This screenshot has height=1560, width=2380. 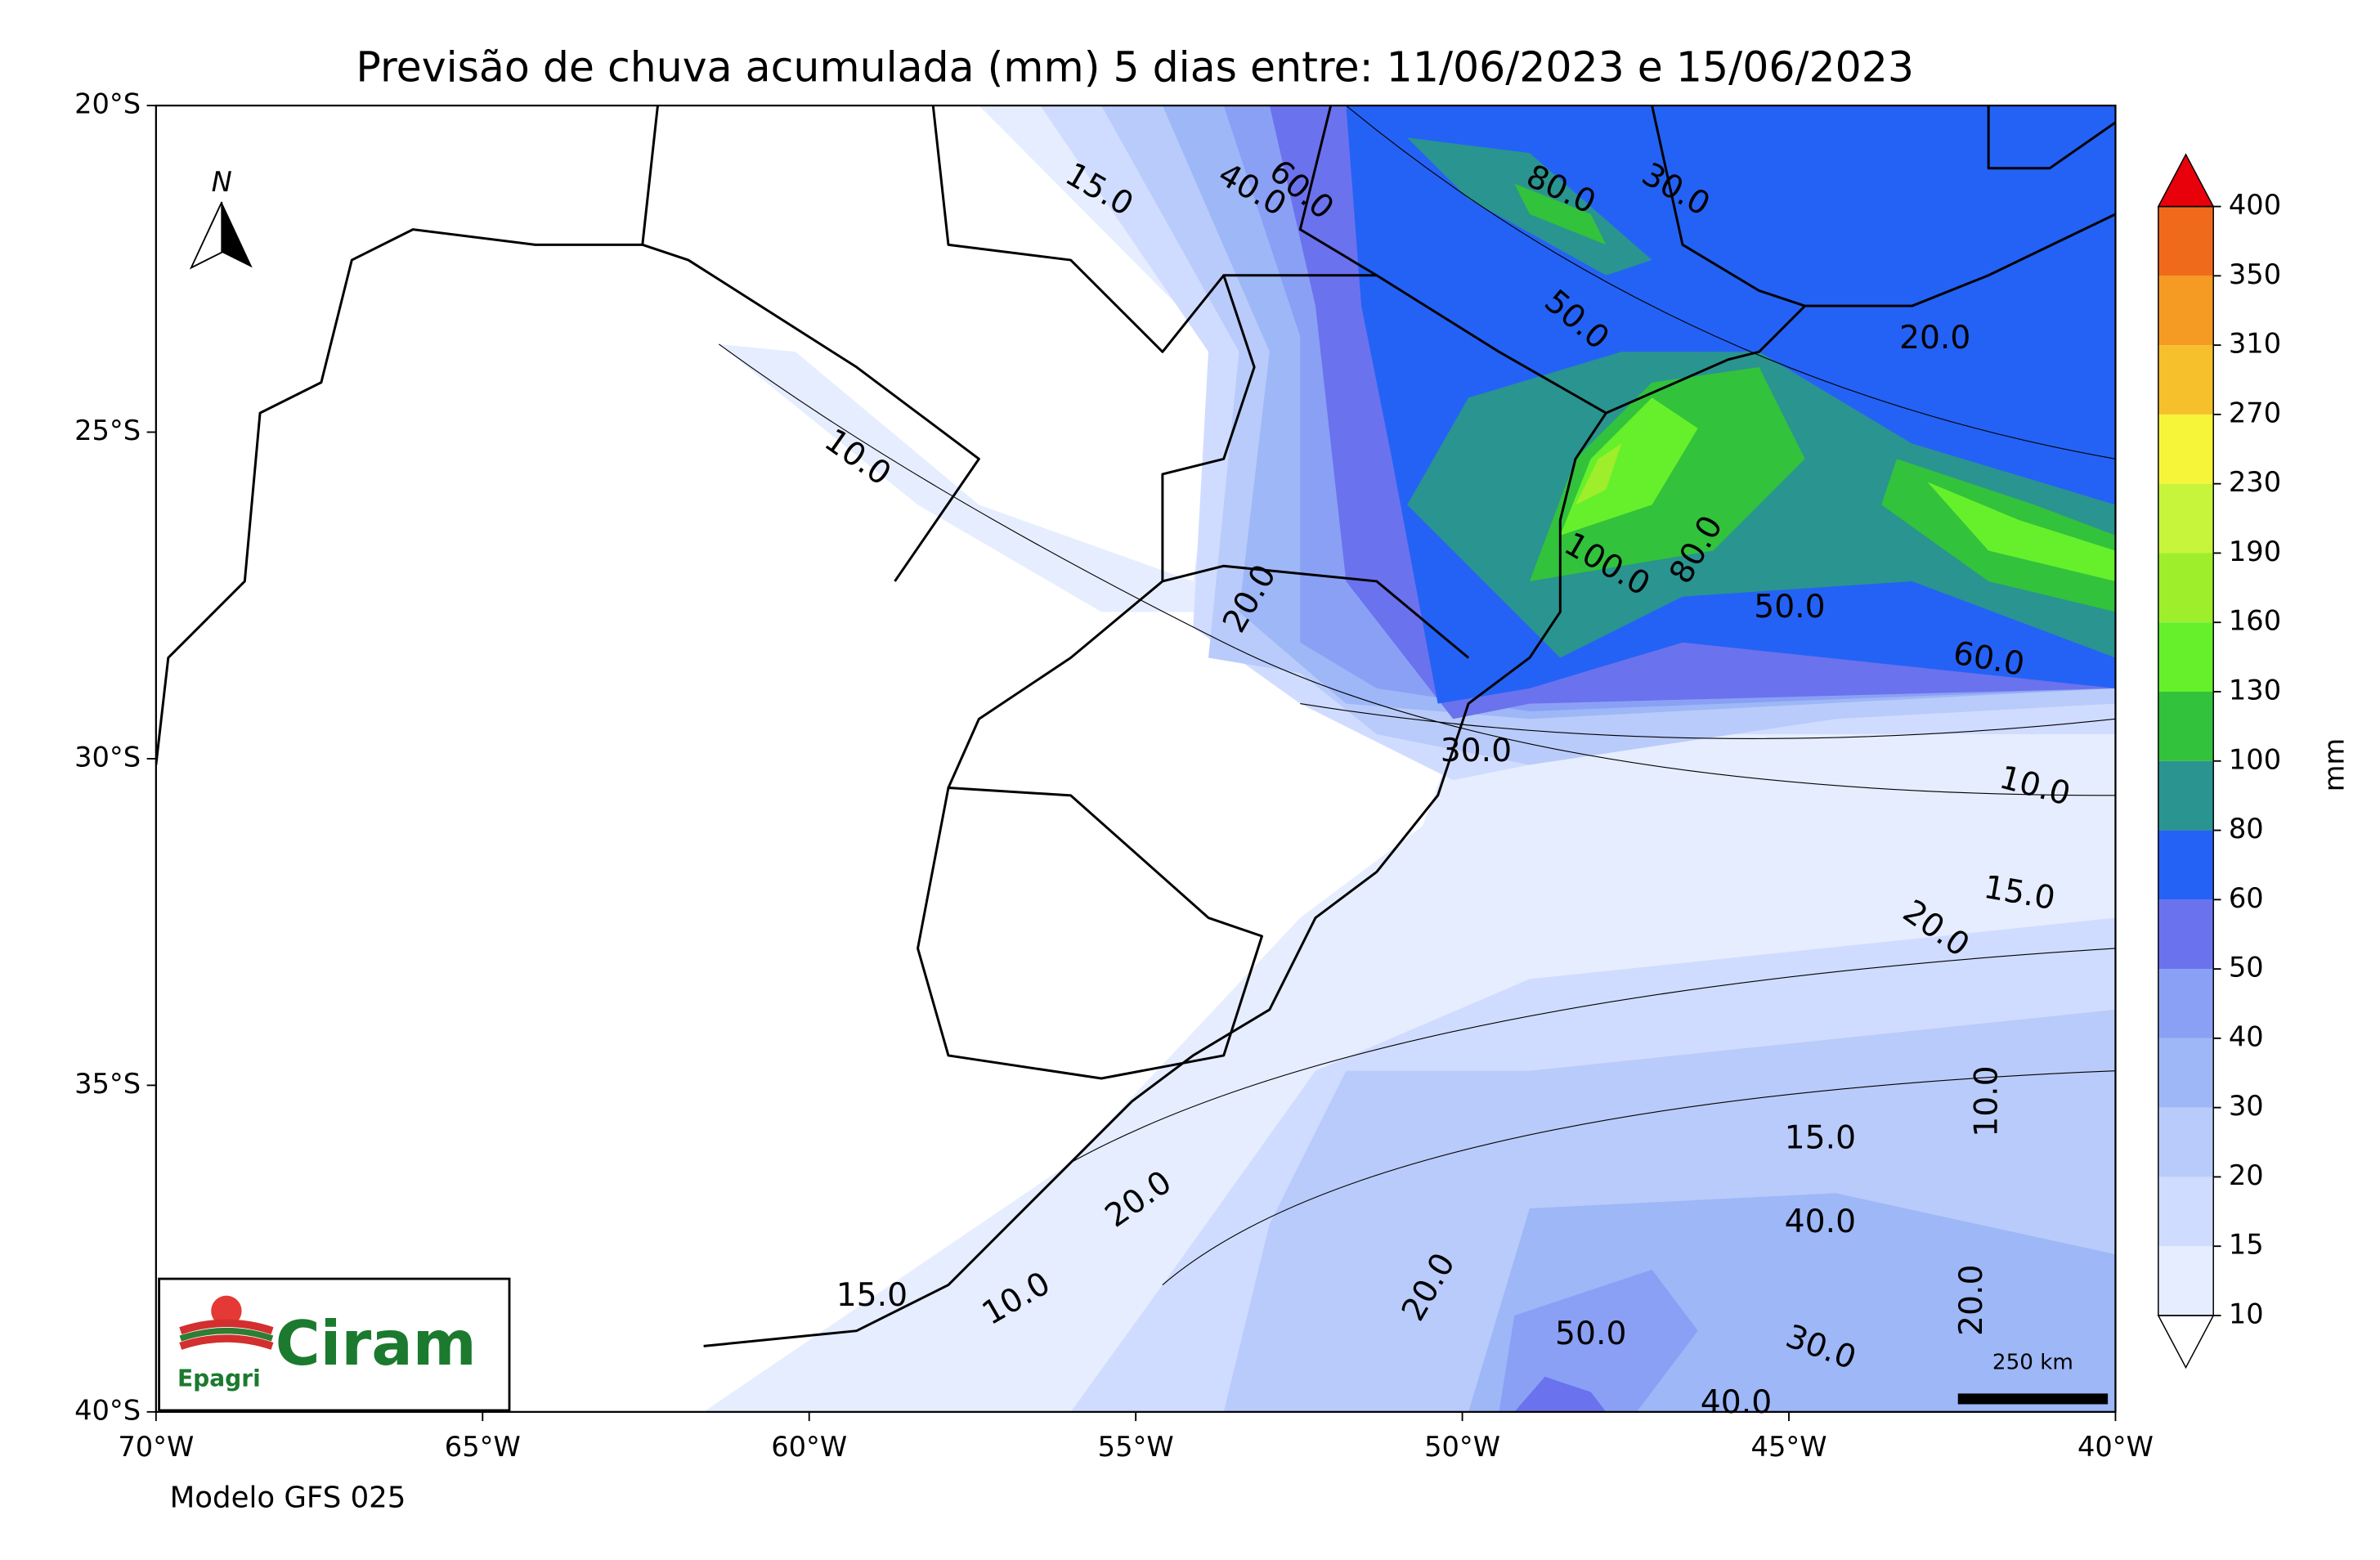 What do you see at coordinates (221, 218) in the screenshot?
I see `north-arrow: N` at bounding box center [221, 218].